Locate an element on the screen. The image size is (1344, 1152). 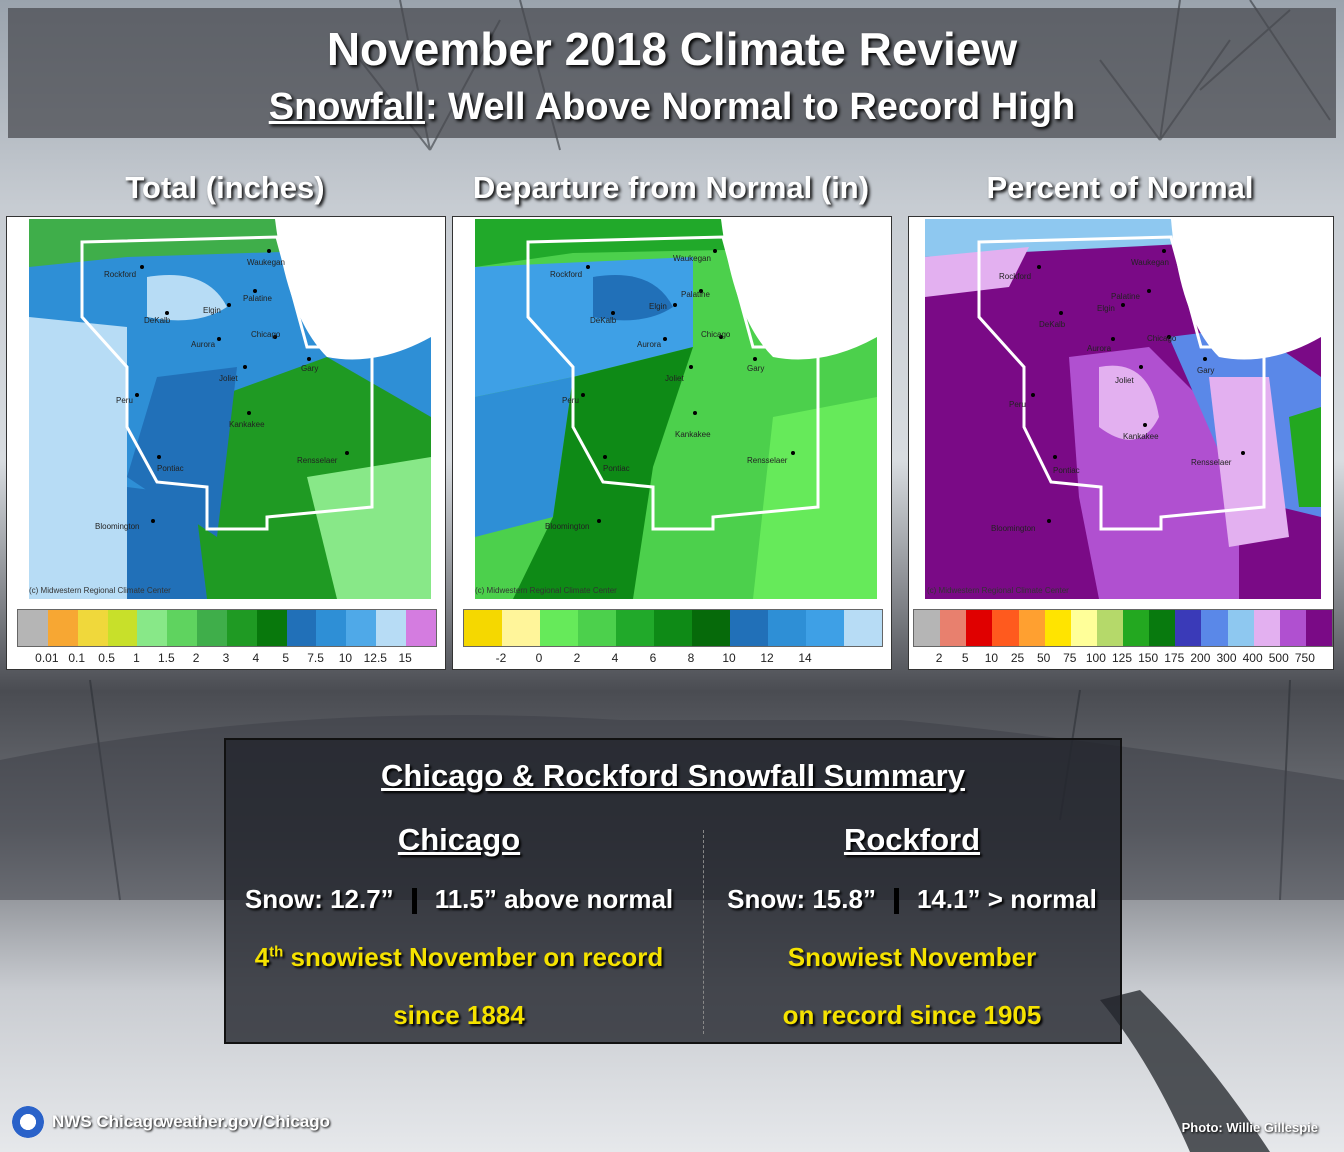
colorbar-tick-label: 175 is located at coordinates (1174, 658).